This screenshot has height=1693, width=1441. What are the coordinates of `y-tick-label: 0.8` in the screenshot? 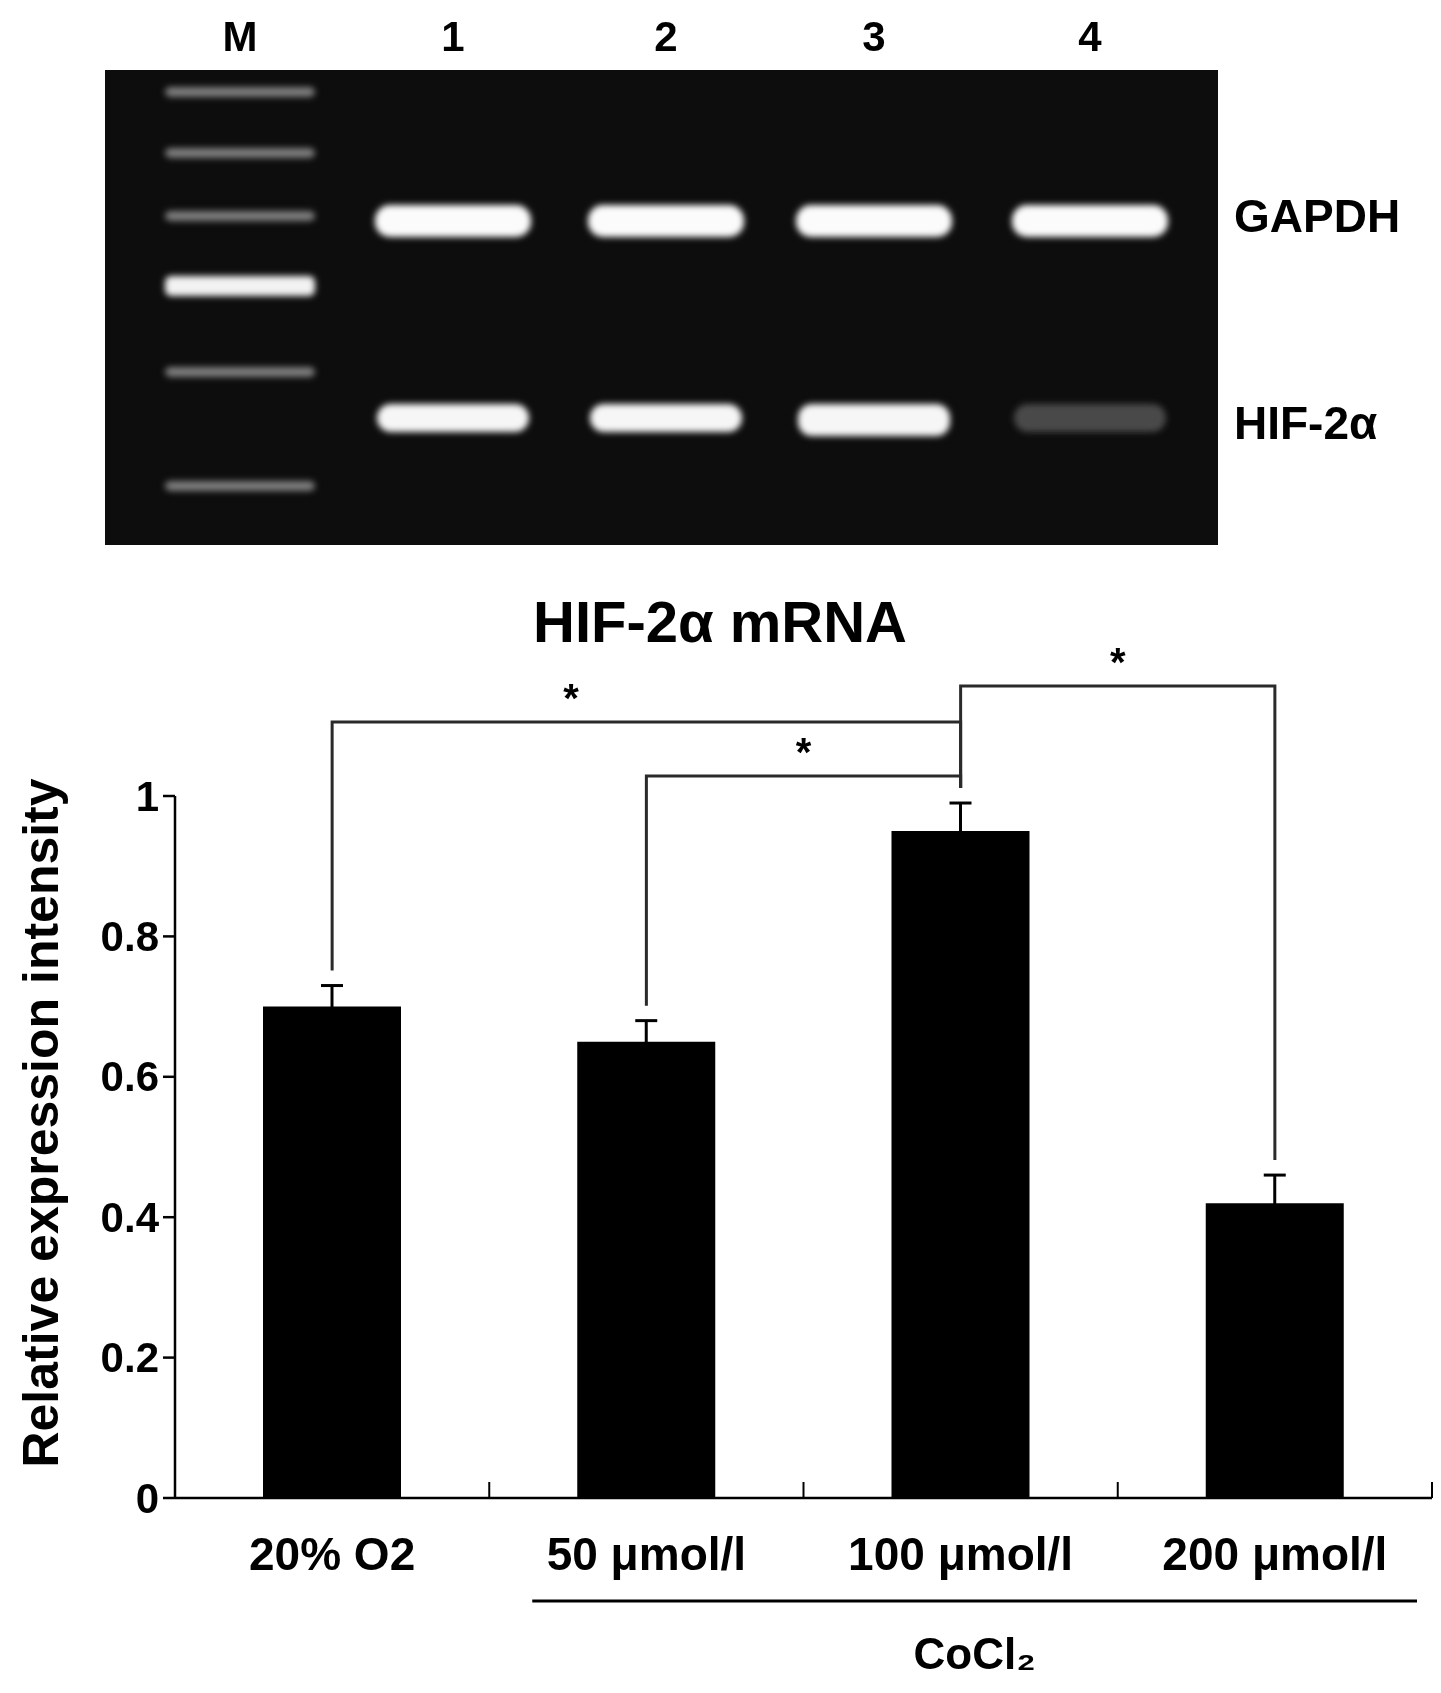 It's located at (129, 936).